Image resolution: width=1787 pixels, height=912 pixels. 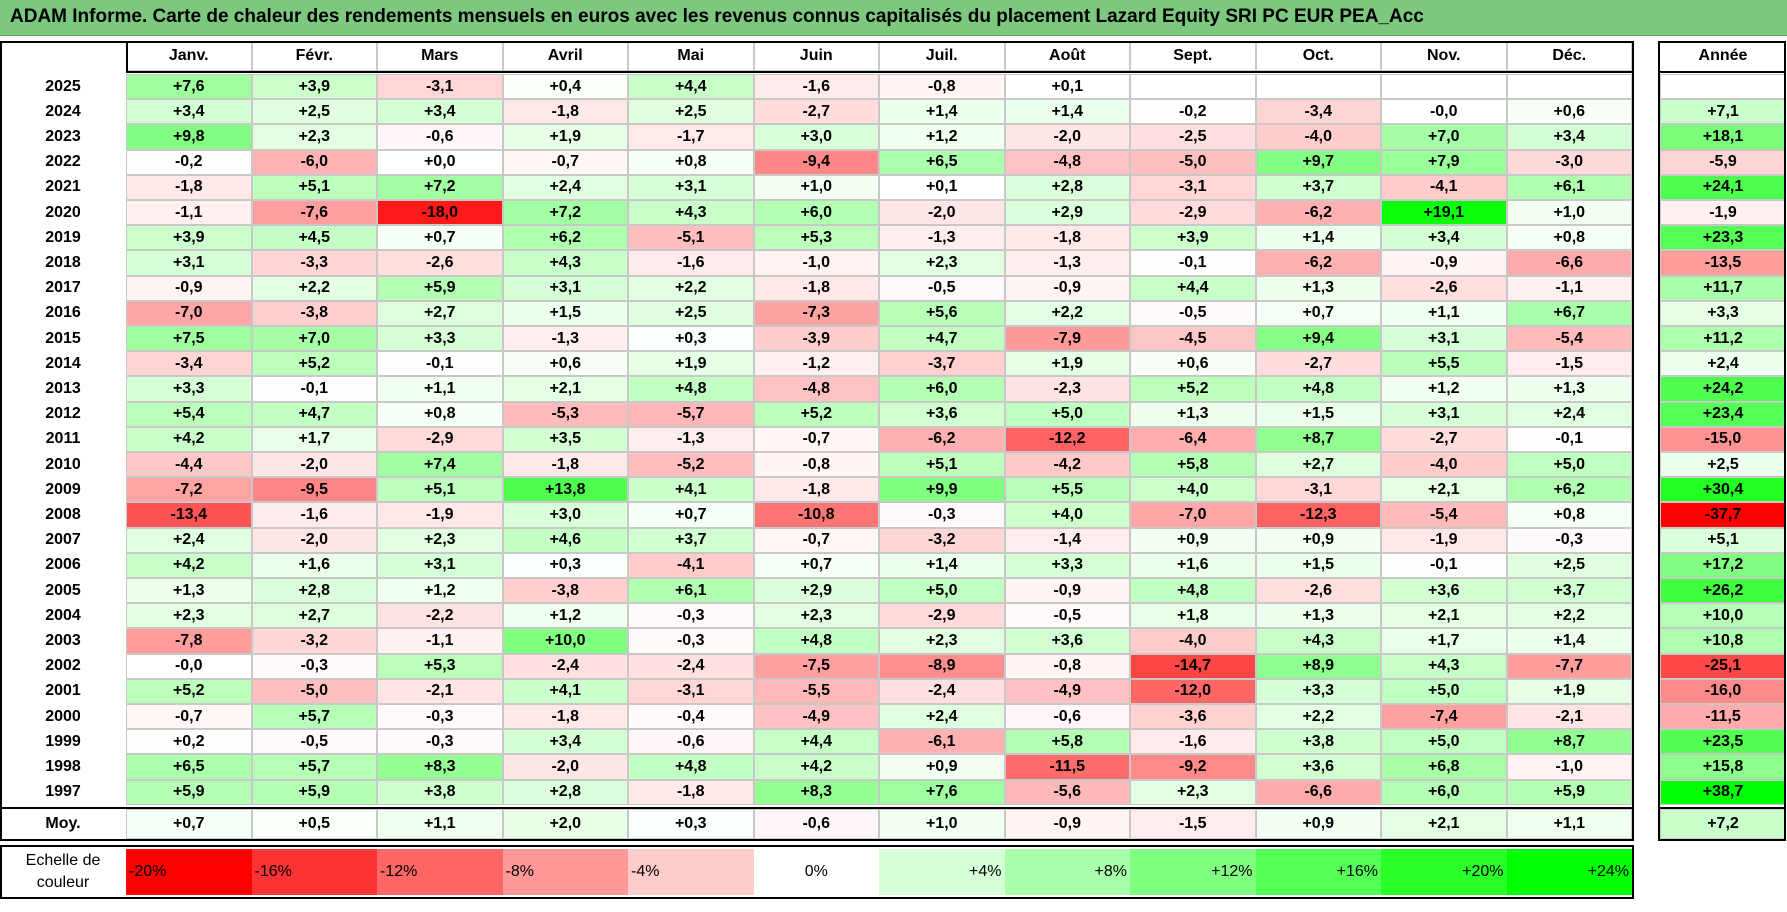 What do you see at coordinates (816, 823) in the screenshot?
I see `average-cell: -0,6` at bounding box center [816, 823].